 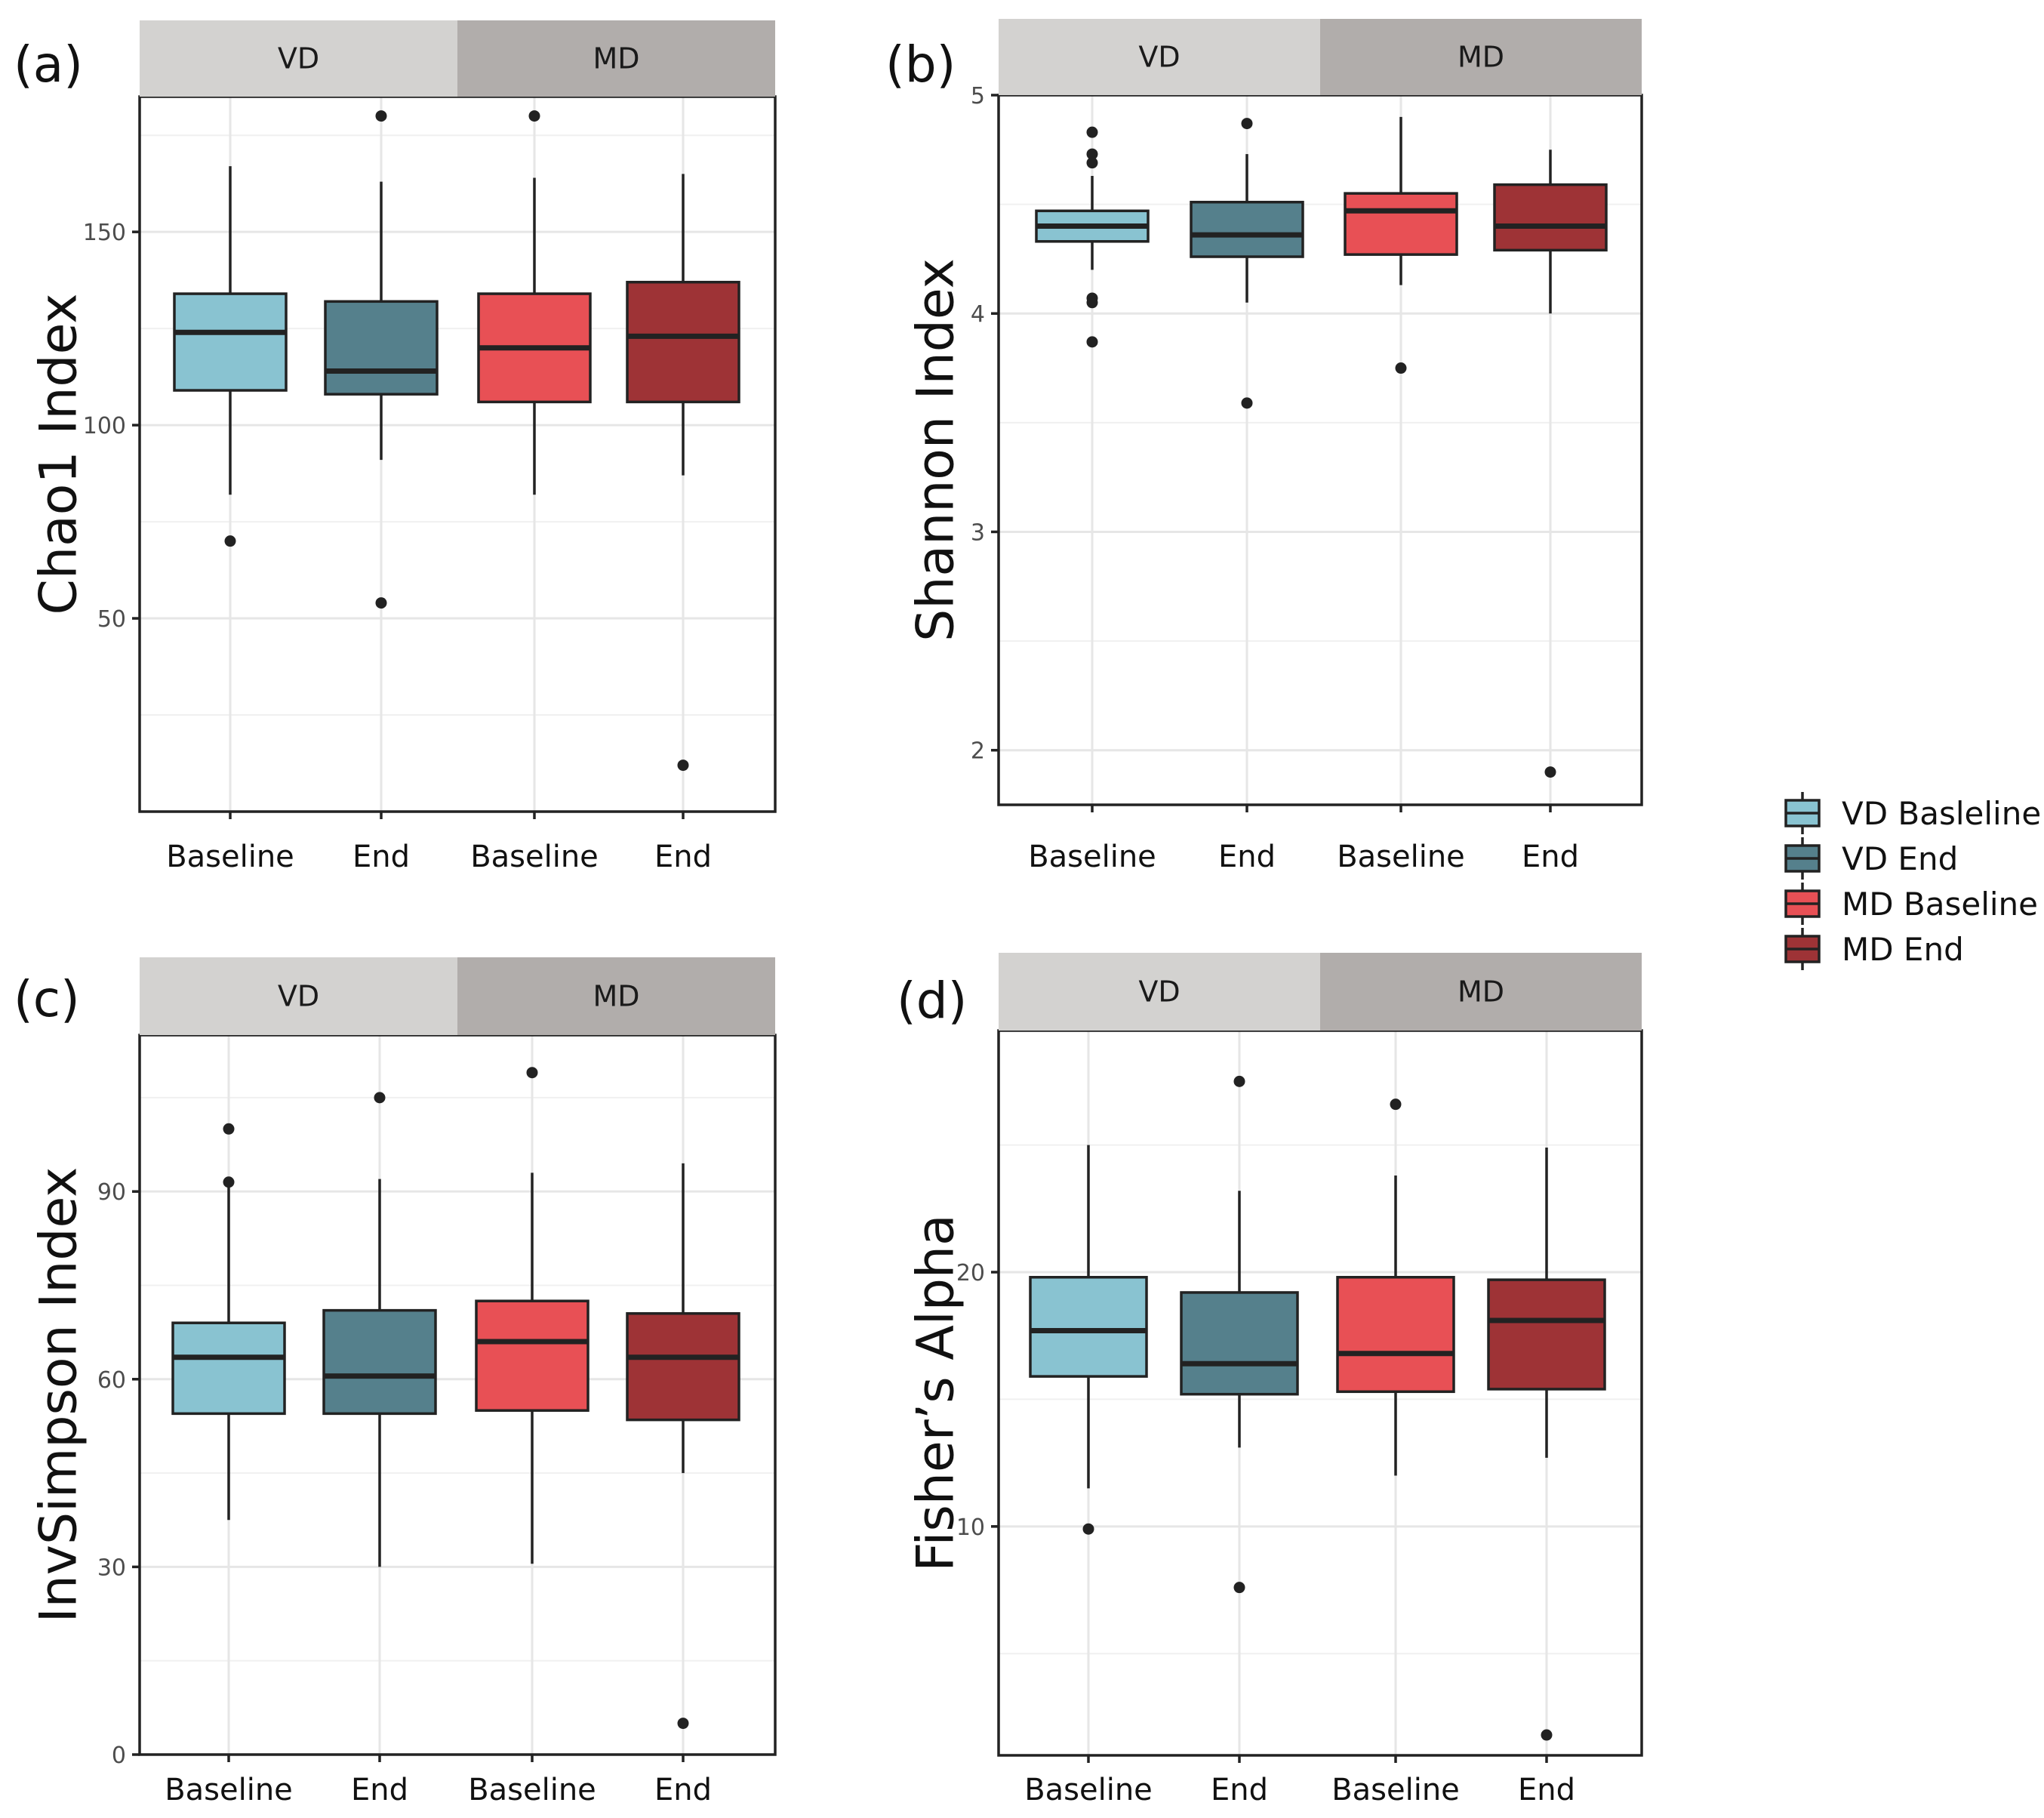 What do you see at coordinates (920, 64) in the screenshot?
I see `panel-label: (b)` at bounding box center [920, 64].